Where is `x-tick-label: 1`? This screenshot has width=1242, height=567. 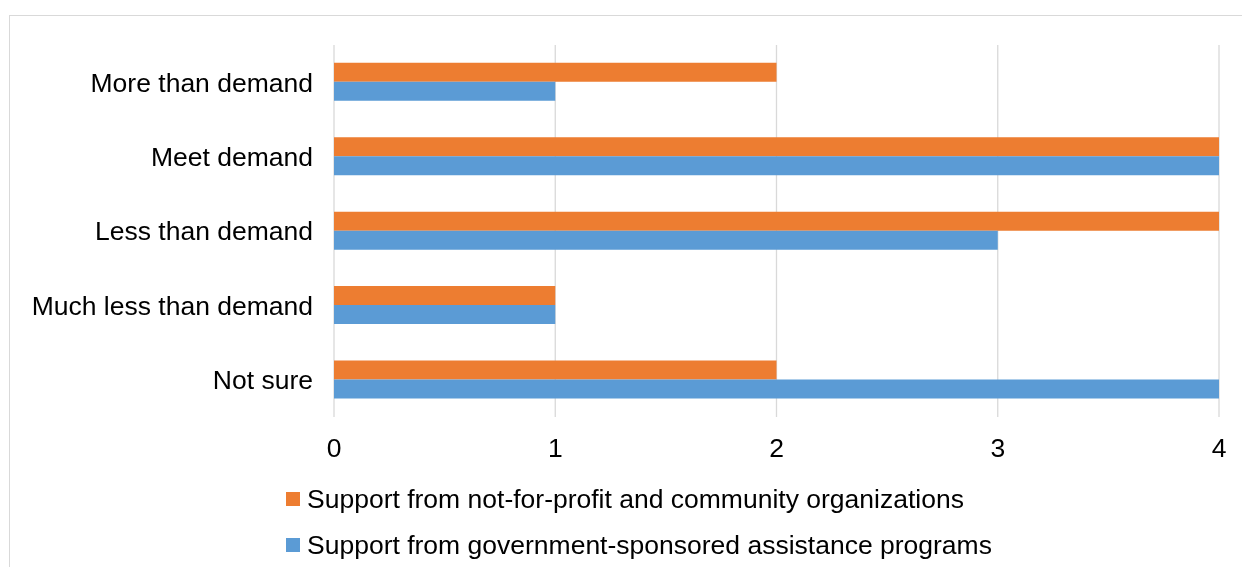
x-tick-label: 1 is located at coordinates (555, 447).